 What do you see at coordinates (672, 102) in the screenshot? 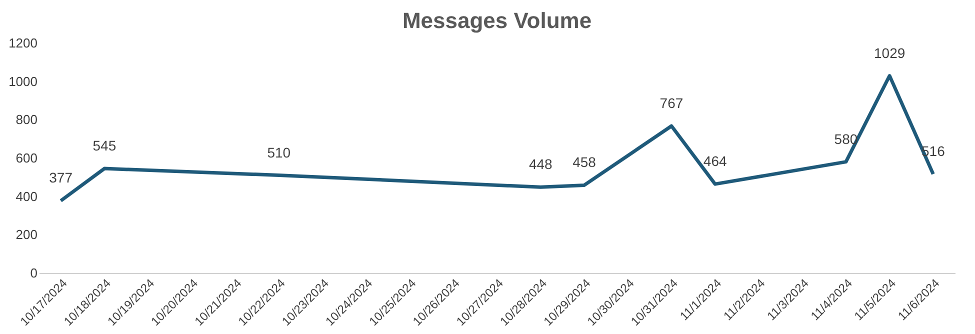
I see `data-label: 767` at bounding box center [672, 102].